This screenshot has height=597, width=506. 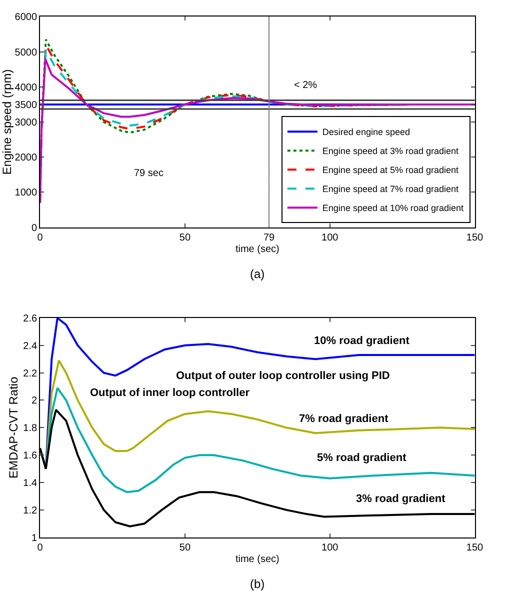 What do you see at coordinates (26, 105) in the screenshot?
I see `y-tick-label: 3500` at bounding box center [26, 105].